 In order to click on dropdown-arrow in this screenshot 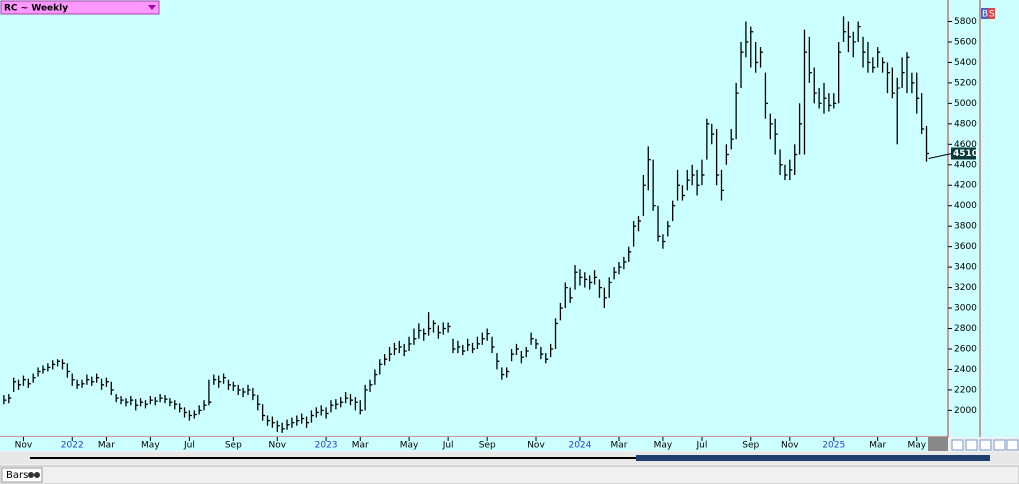, I will do `click(152, 7)`.